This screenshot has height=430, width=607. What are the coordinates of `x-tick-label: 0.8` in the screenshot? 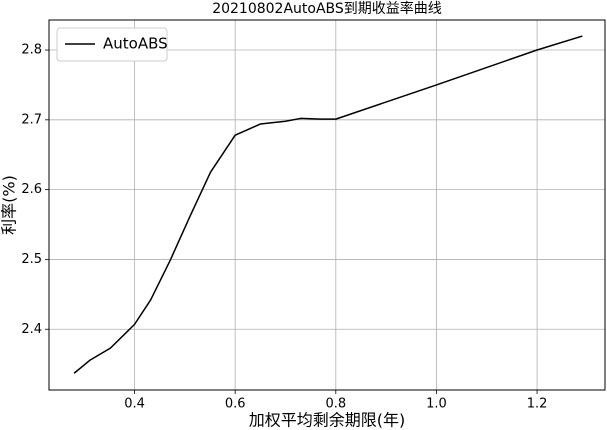 It's located at (335, 404).